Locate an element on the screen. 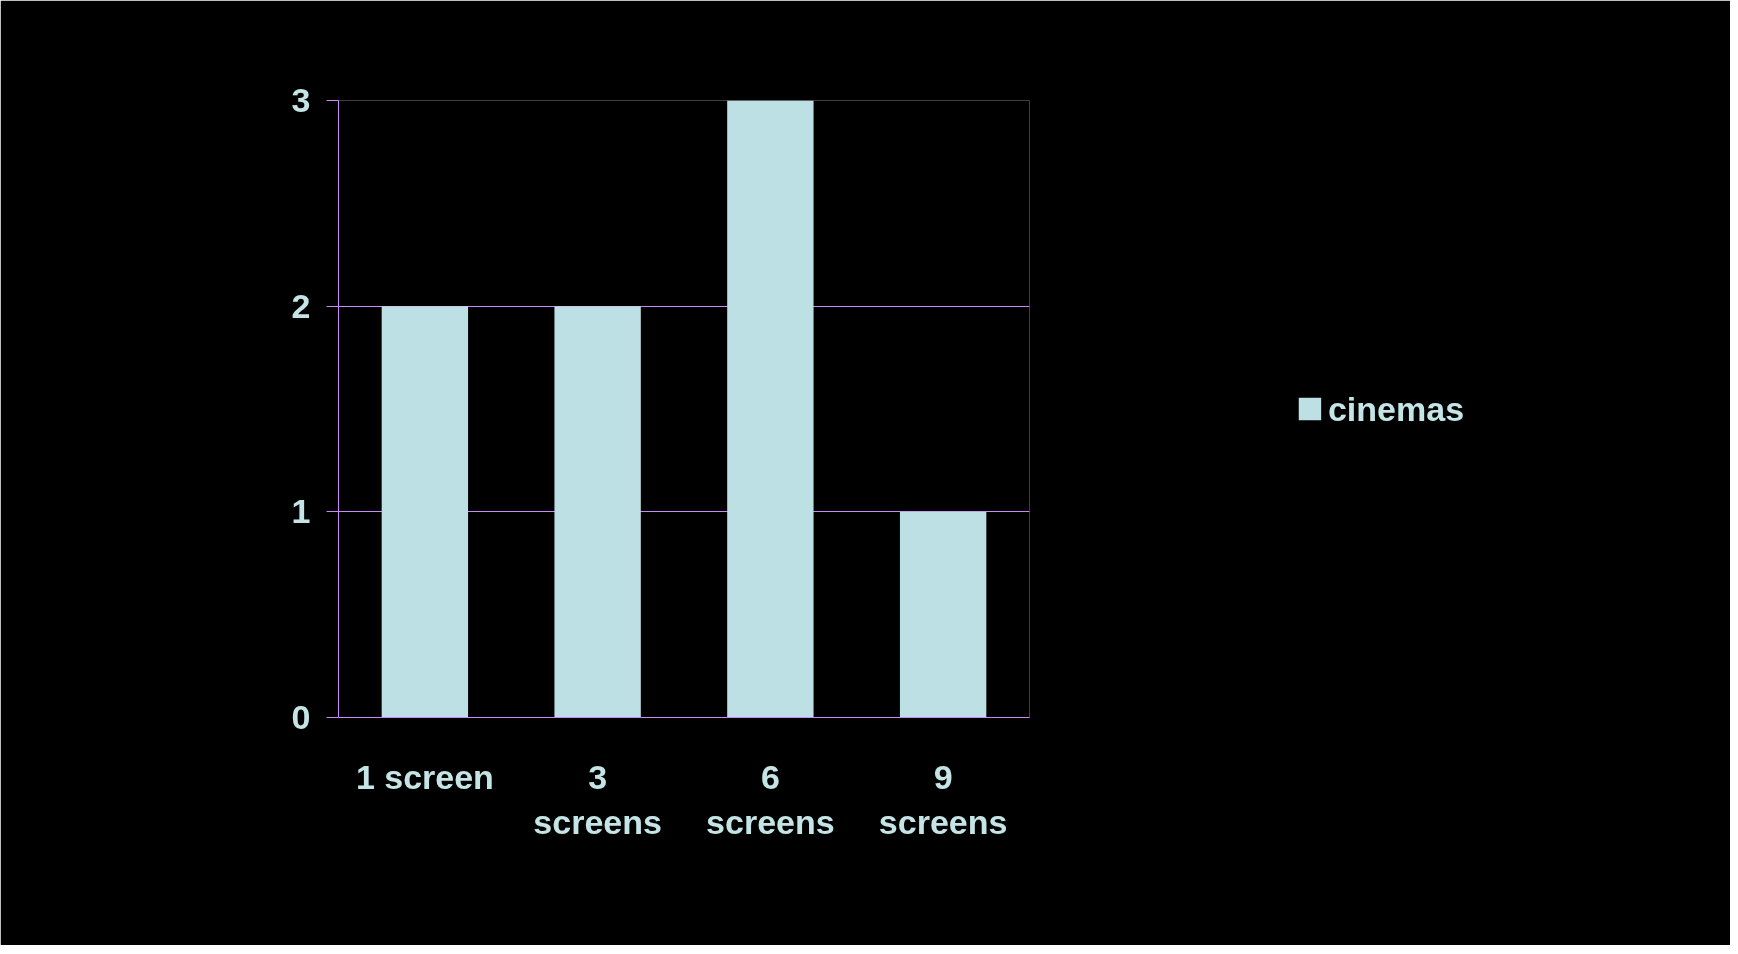 This screenshot has height=954, width=1738. legend-label: cinemas is located at coordinates (1396, 408).